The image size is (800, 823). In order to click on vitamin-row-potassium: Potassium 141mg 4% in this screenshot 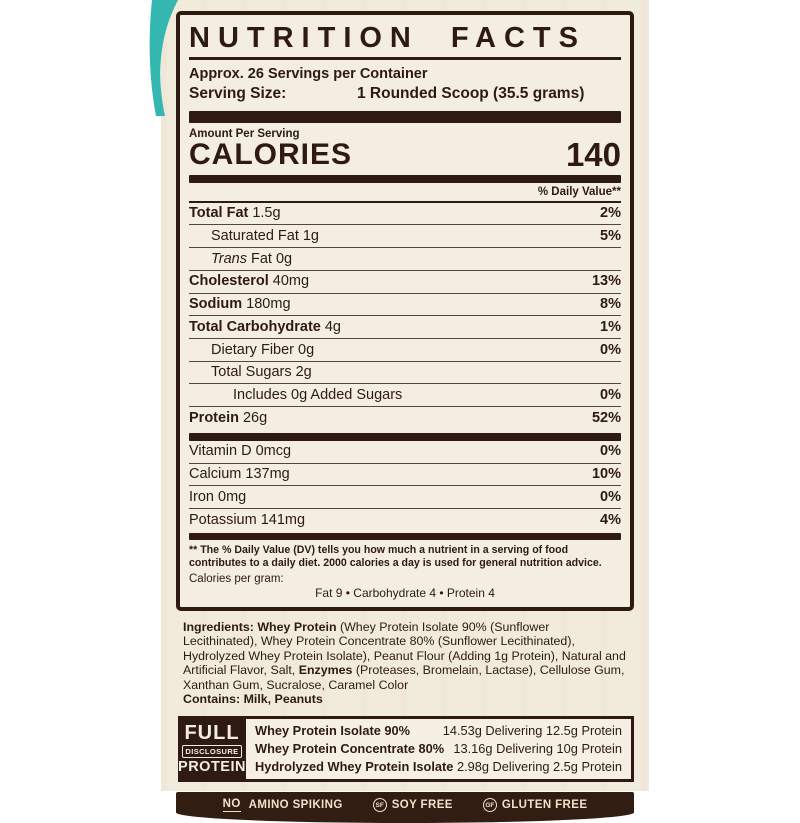, I will do `click(405, 519)`.